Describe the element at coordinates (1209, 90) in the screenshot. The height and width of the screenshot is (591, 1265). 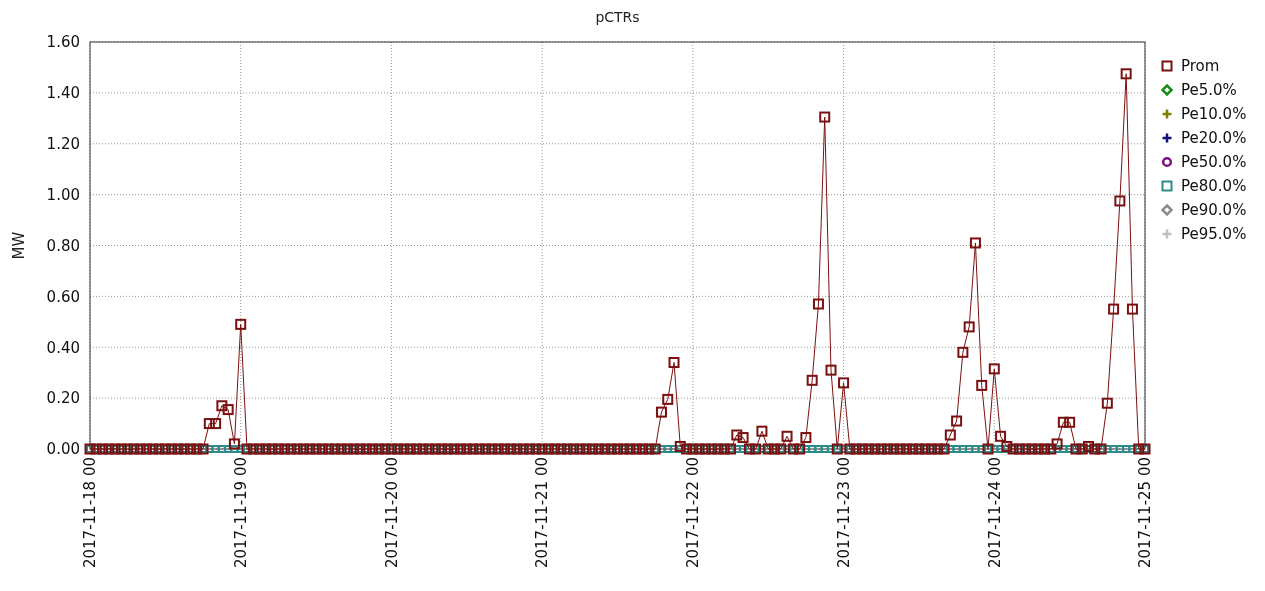
I see `legend-label: Pe5.0%` at that location.